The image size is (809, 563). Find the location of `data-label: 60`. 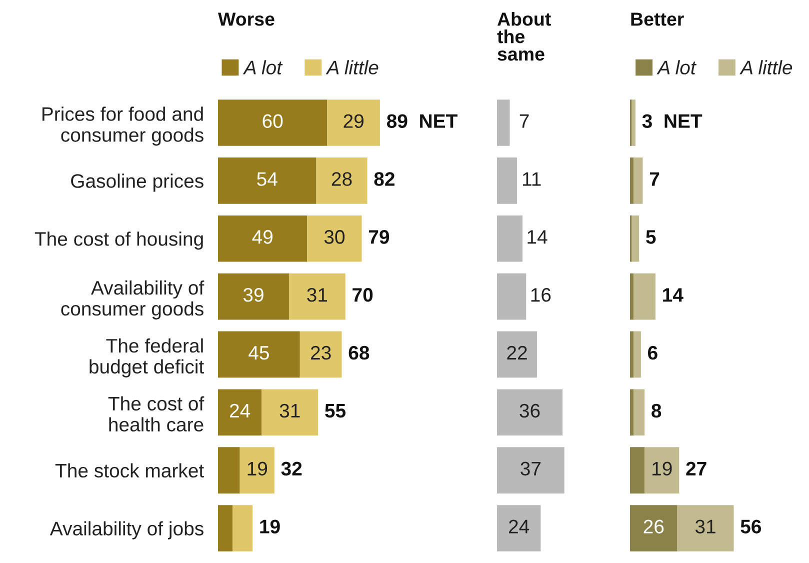

data-label: 60 is located at coordinates (272, 121).